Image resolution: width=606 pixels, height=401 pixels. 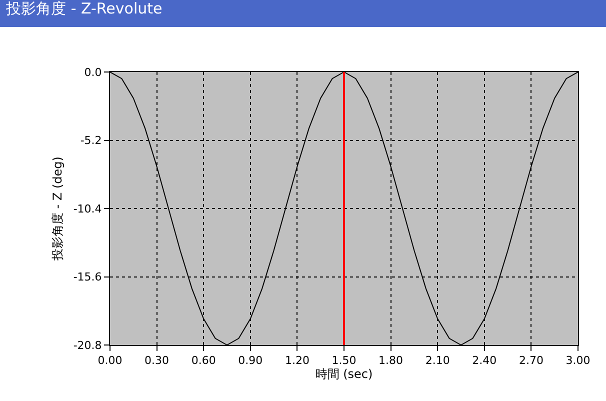 What do you see at coordinates (344, 374) in the screenshot?
I see `x-axis-title: 時間 (sec)` at bounding box center [344, 374].